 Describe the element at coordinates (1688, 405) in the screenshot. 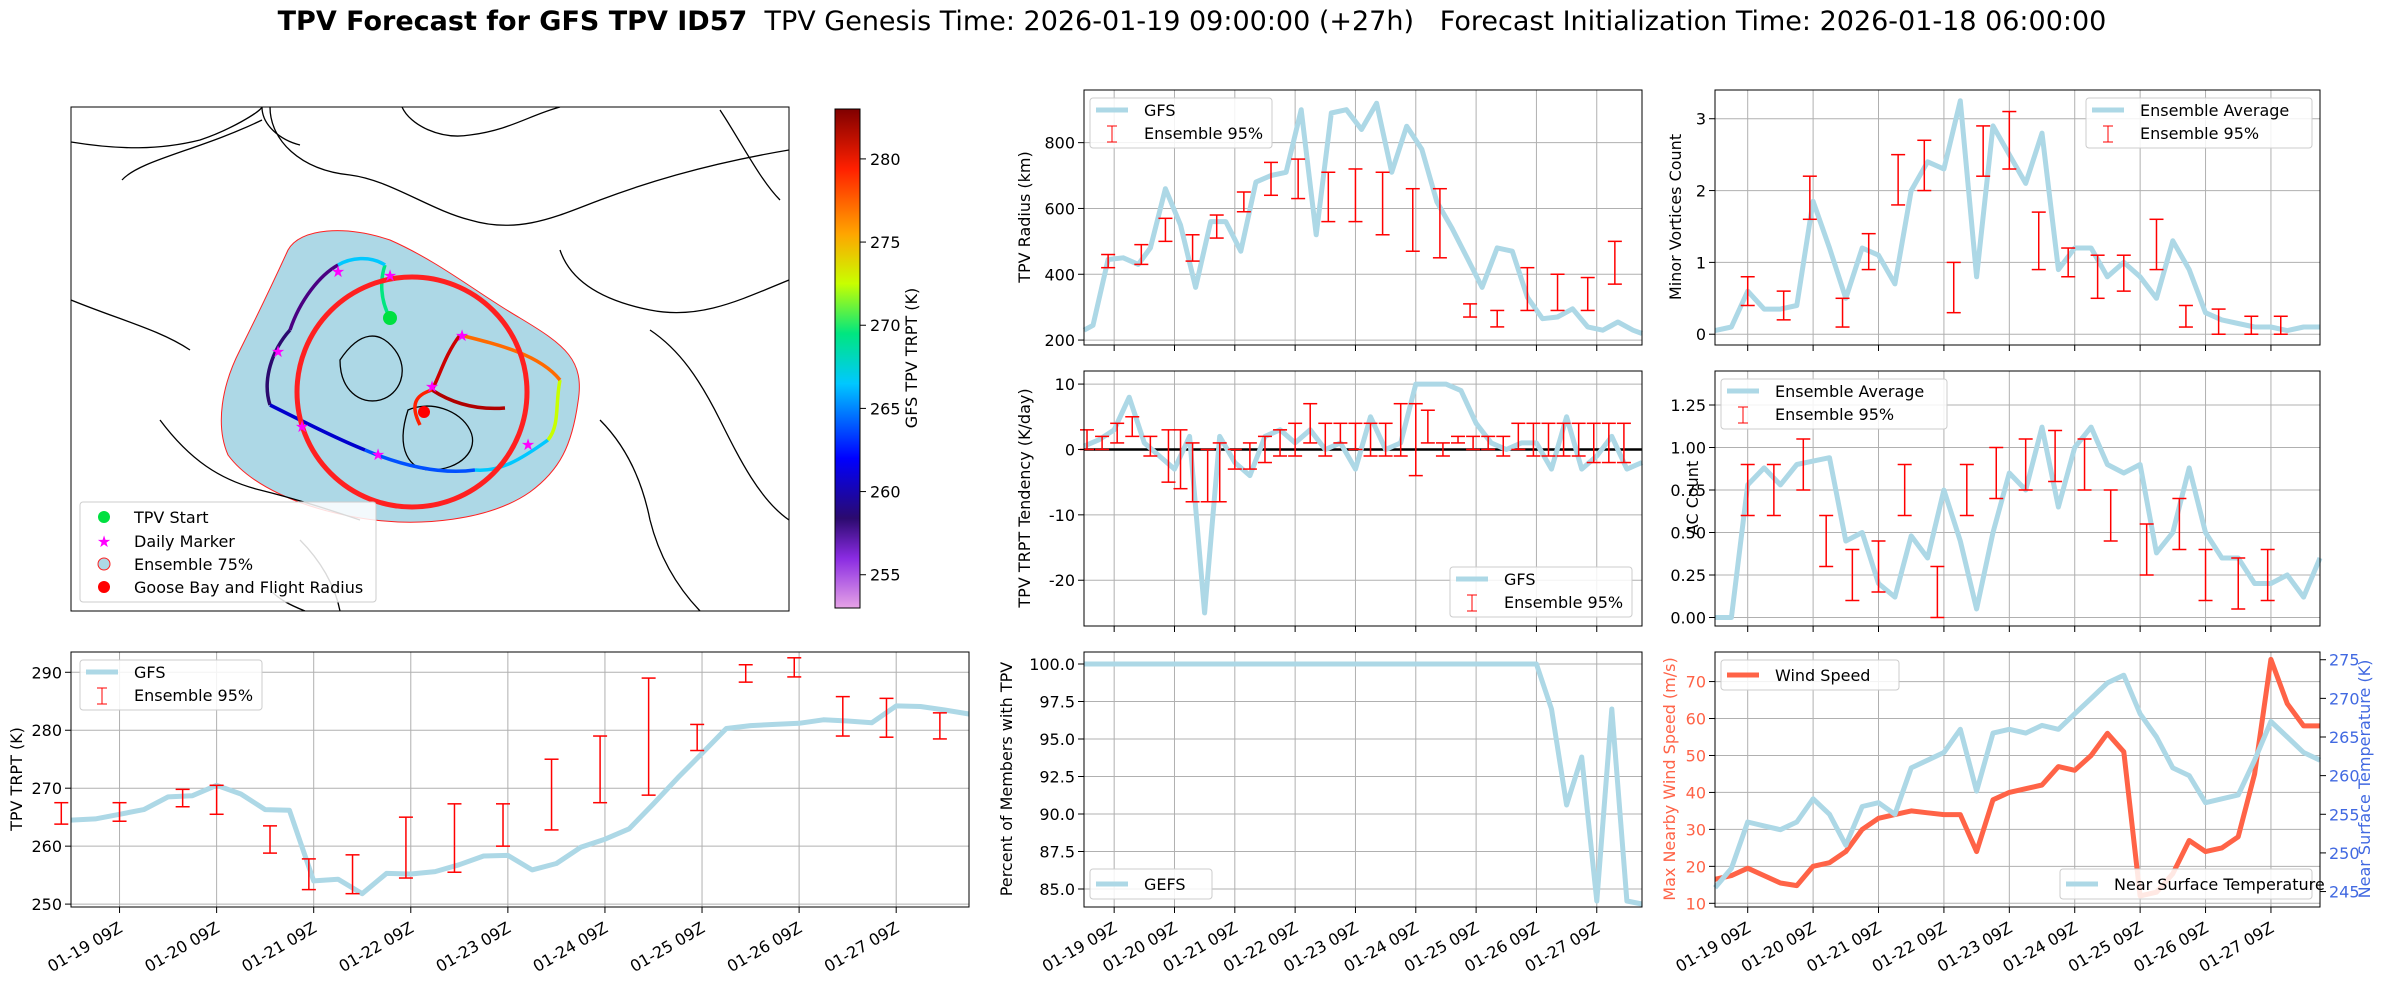

I see `y-tick-label: 1.25` at that location.